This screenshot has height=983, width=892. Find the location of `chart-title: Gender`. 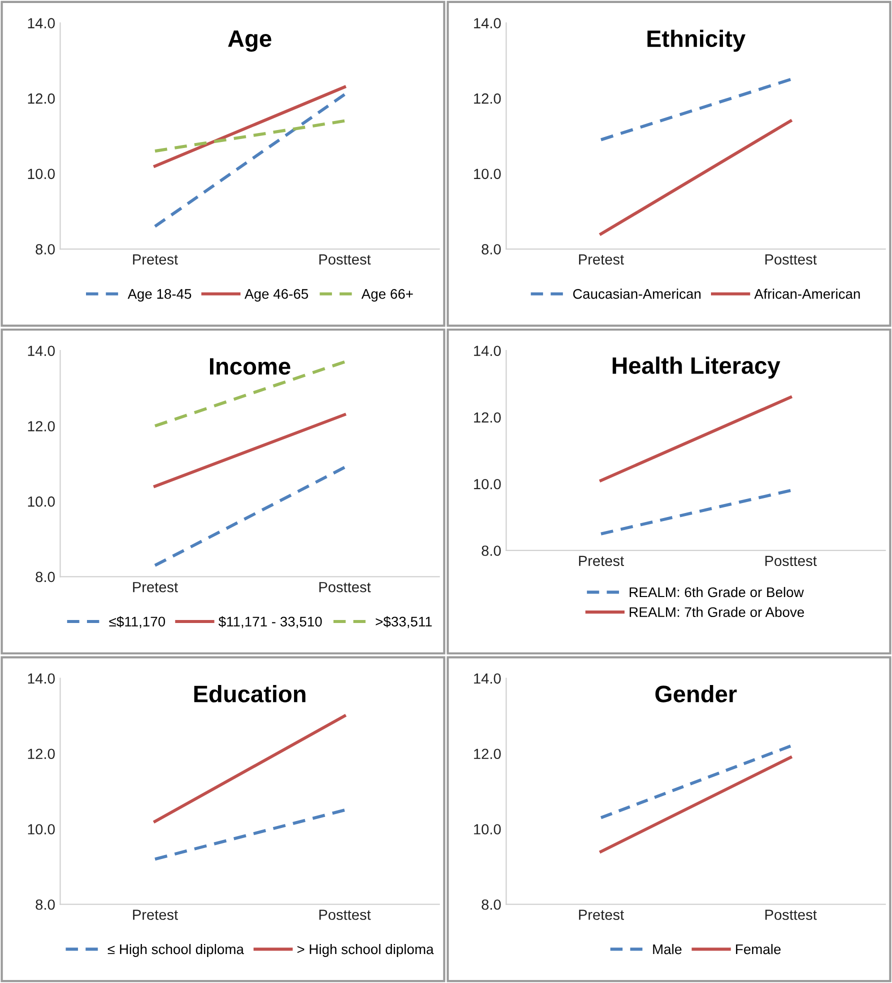

chart-title: Gender is located at coordinates (696, 693).